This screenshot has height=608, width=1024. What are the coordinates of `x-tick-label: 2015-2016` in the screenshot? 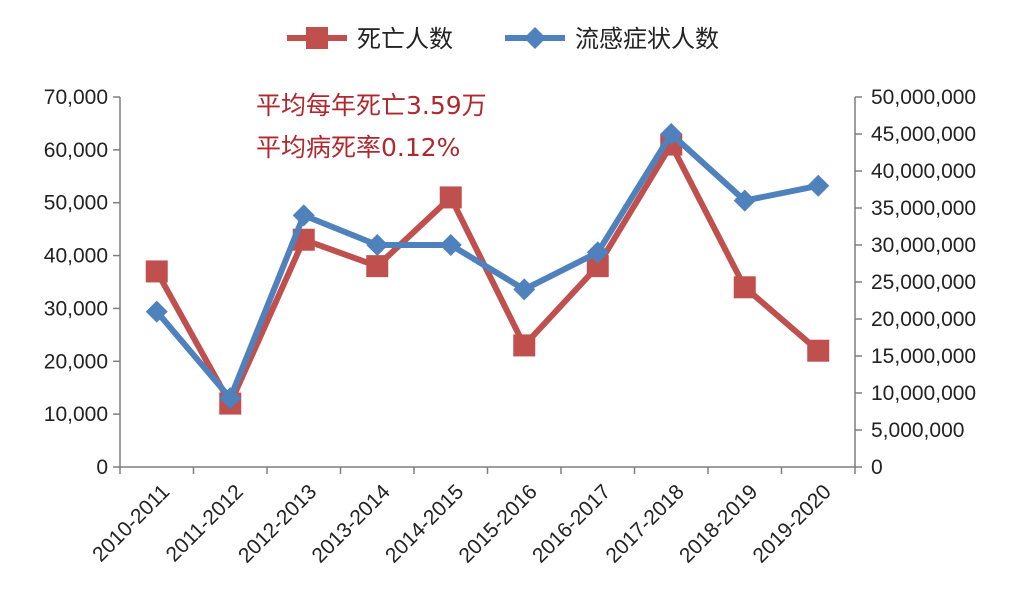 It's located at (498, 523).